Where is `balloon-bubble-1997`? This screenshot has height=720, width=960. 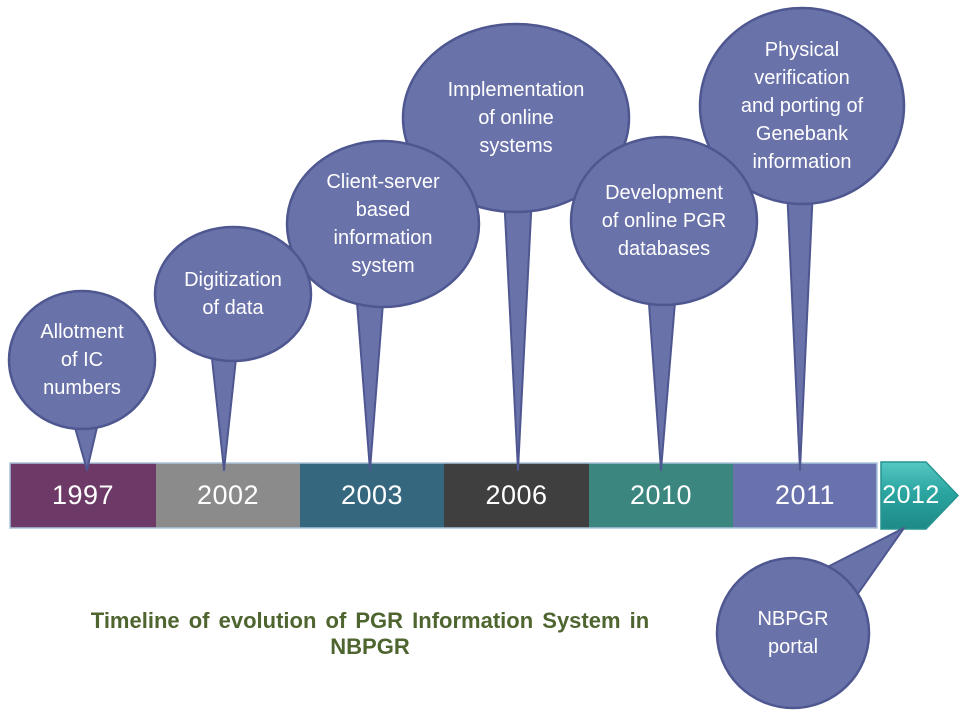
balloon-bubble-1997 is located at coordinates (82, 360).